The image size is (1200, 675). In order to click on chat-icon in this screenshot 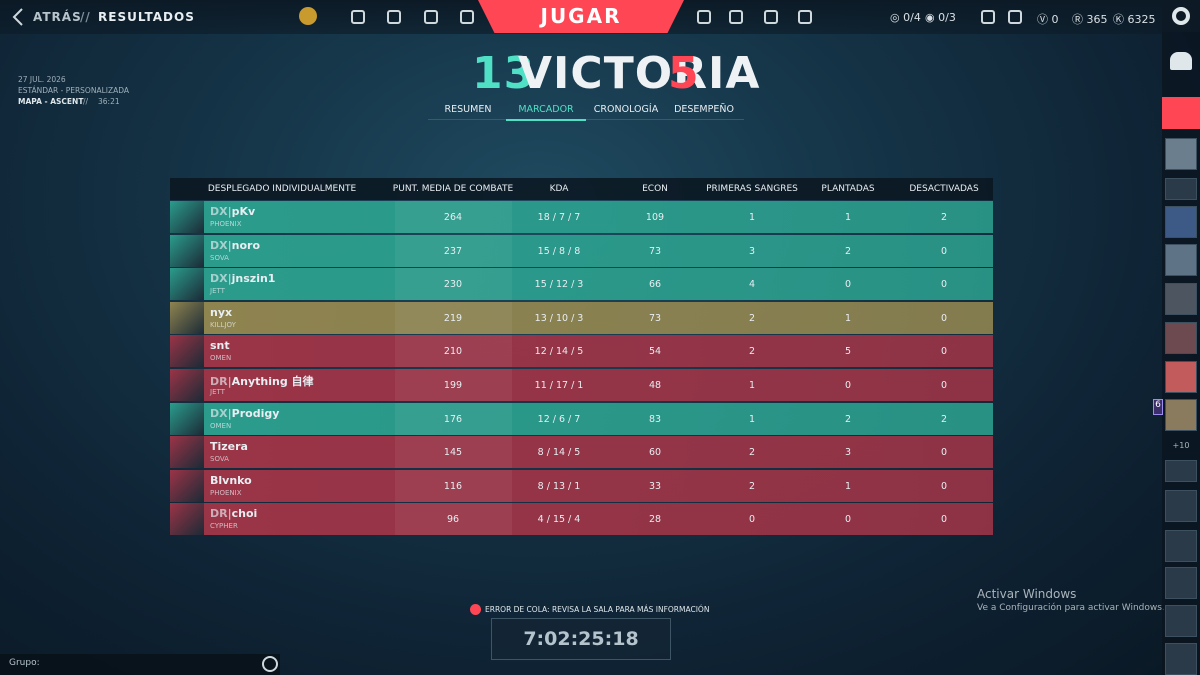, I will do `click(270, 664)`.